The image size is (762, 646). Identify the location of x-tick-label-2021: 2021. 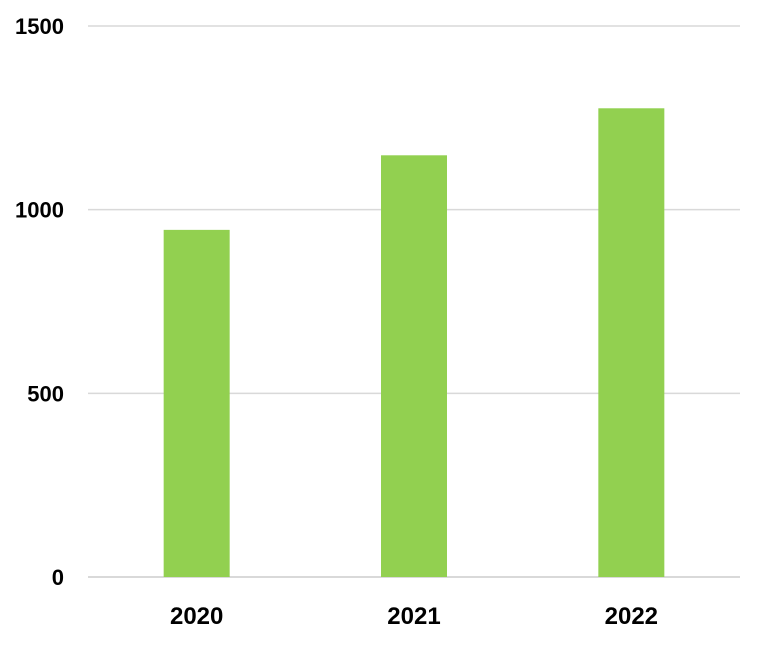
(413, 616).